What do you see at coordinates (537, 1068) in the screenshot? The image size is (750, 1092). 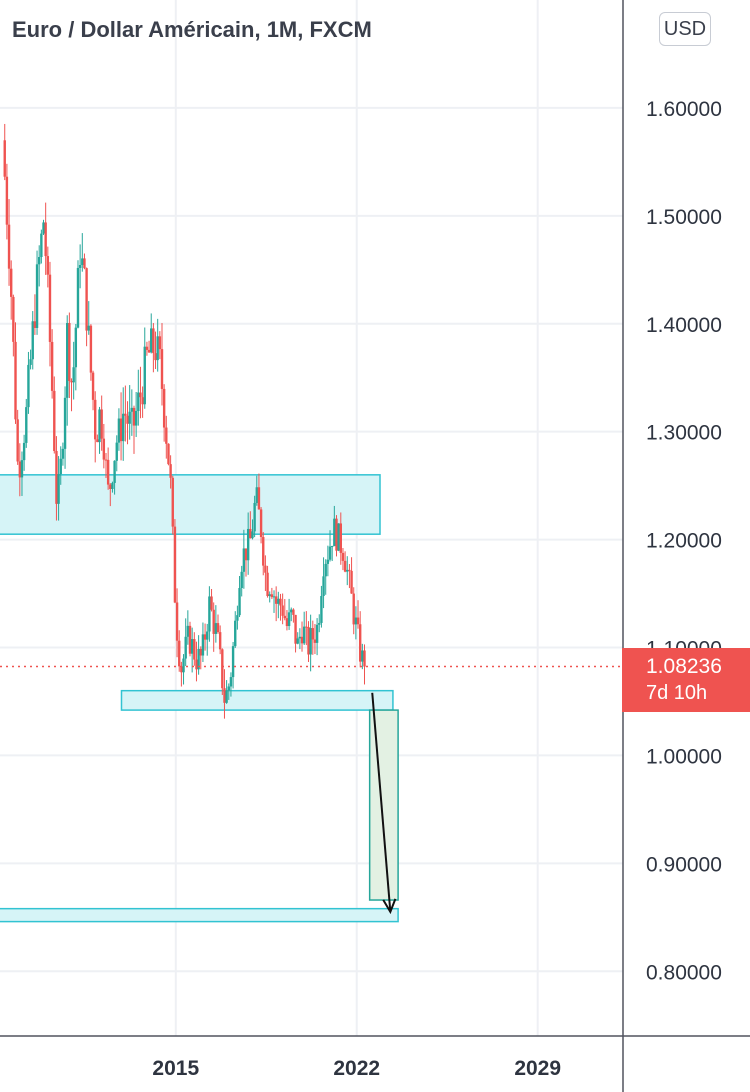 I see `x-tick-label: 2029` at bounding box center [537, 1068].